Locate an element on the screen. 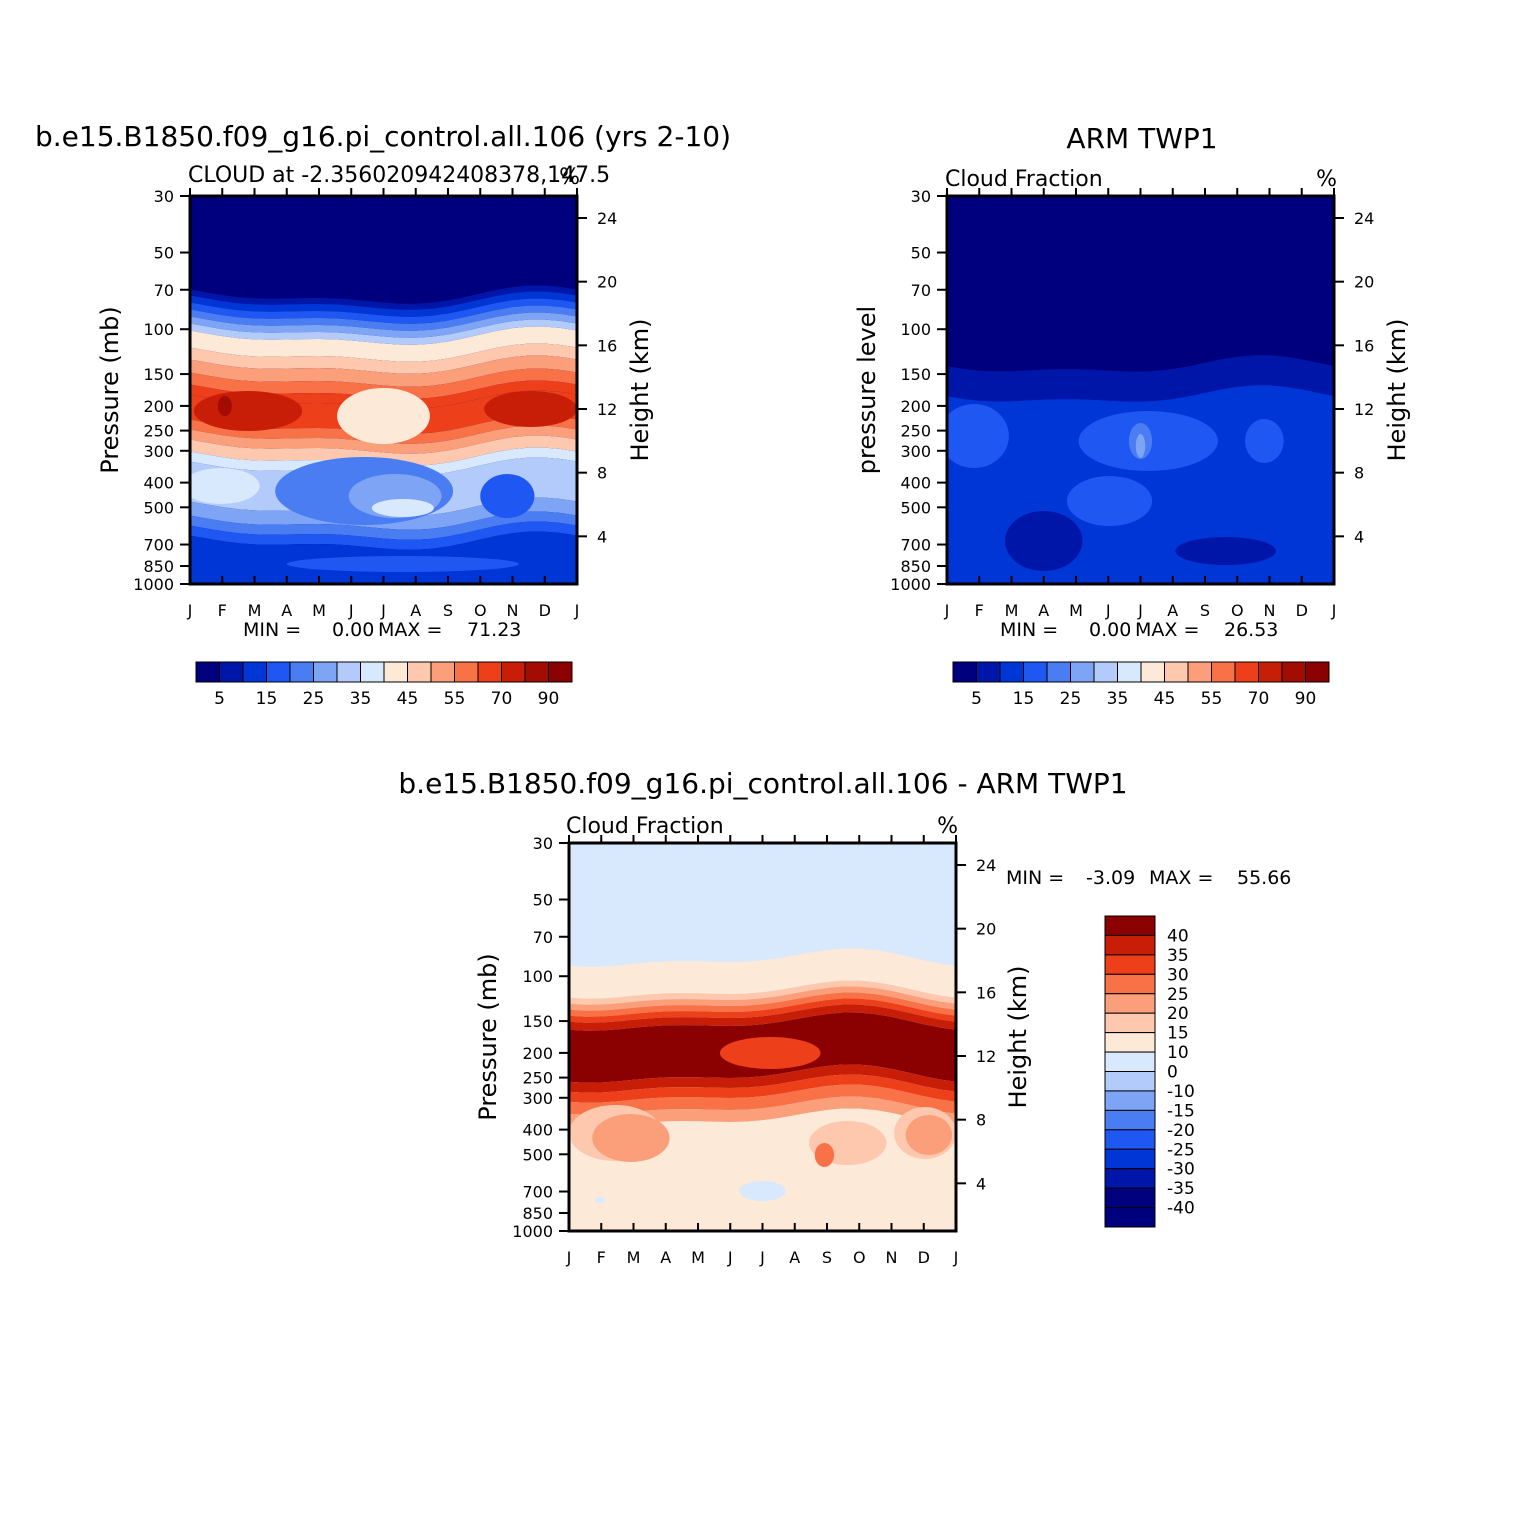 The height and width of the screenshot is (1524, 1524). x-tick-label: N is located at coordinates (513, 610).